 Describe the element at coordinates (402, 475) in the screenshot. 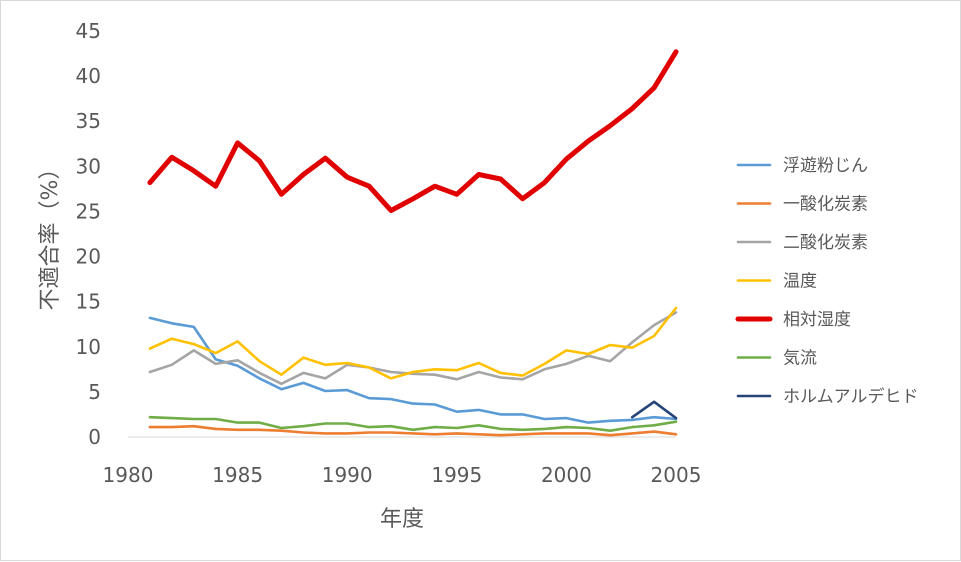

I see `x-axis-tick-labels: 1980 1985 1990 1995 2000 2005` at that location.